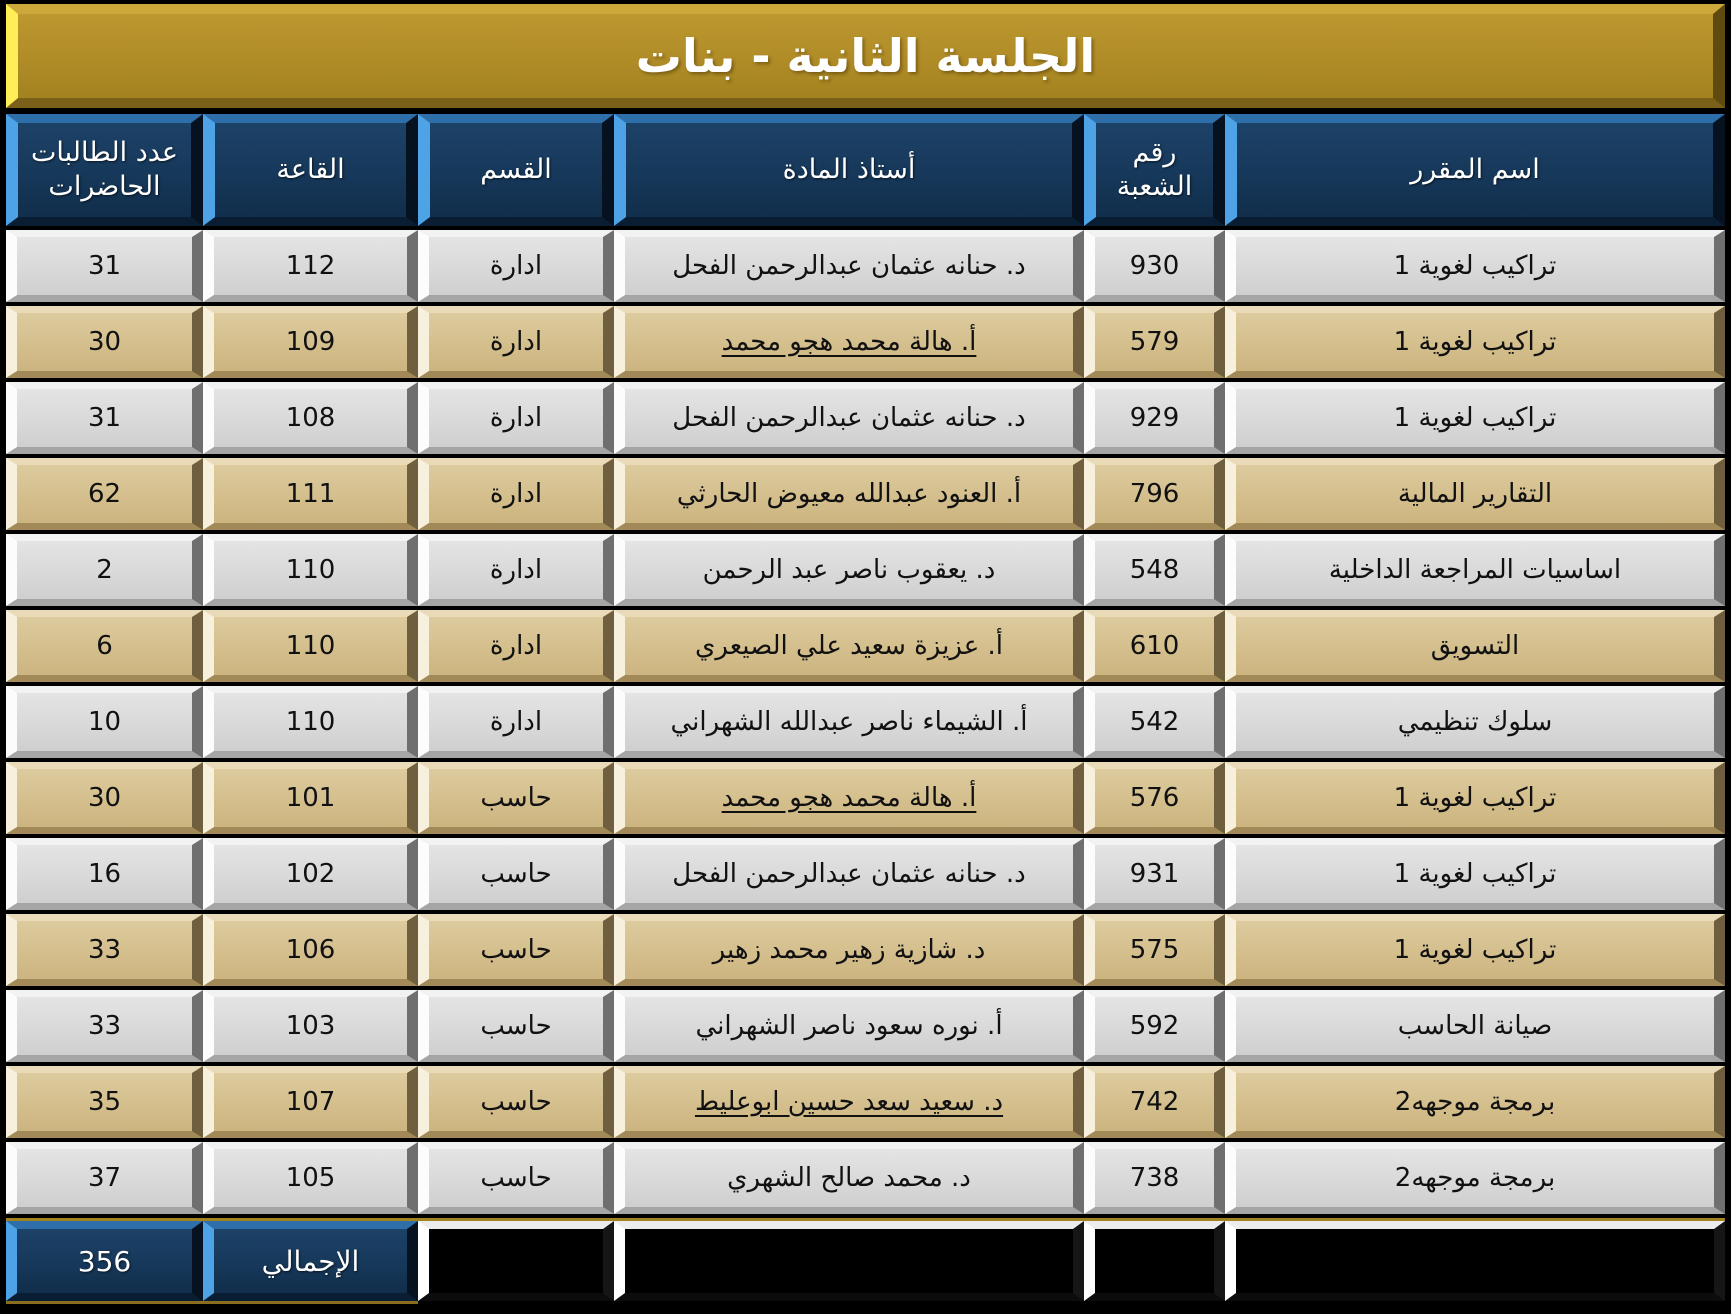 Image resolution: width=1731 pixels, height=1314 pixels. Describe the element at coordinates (1154, 266) in the screenshot. I see `section-cell: 930` at that location.